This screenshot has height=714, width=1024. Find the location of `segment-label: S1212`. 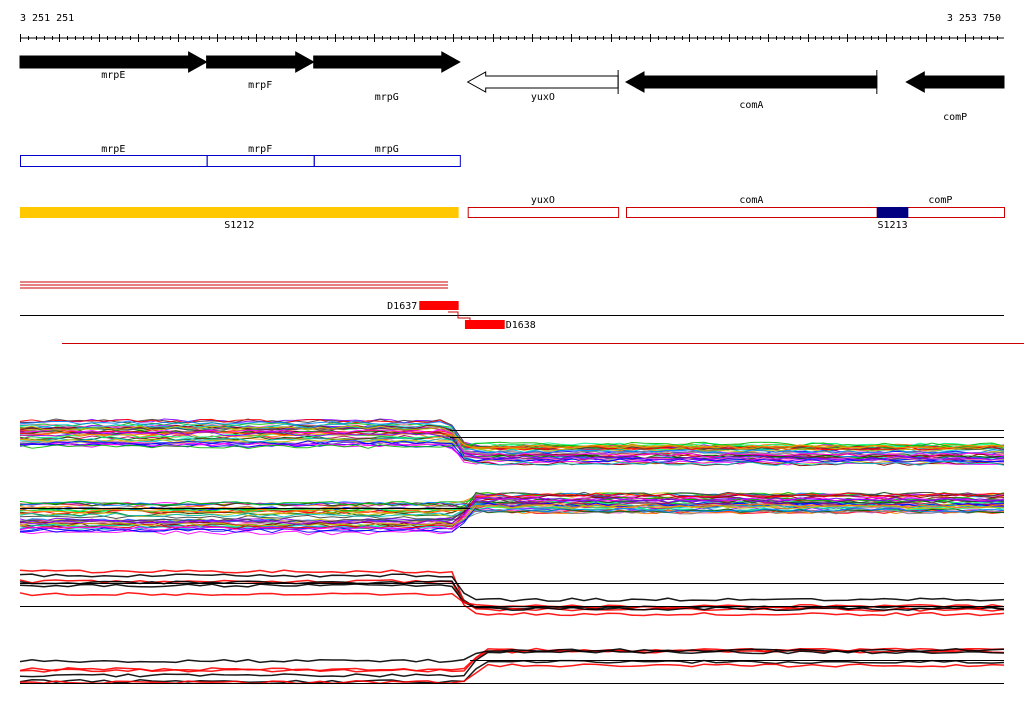

segment-label: S1212 is located at coordinates (239, 225).